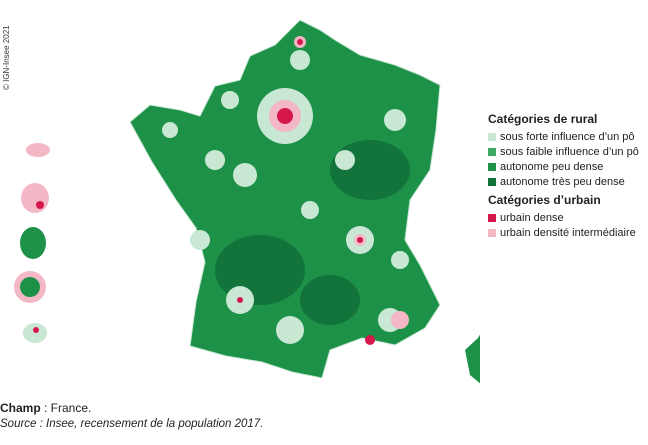  I want to click on copyright: © IGN-Insee 2021, so click(6, 57).